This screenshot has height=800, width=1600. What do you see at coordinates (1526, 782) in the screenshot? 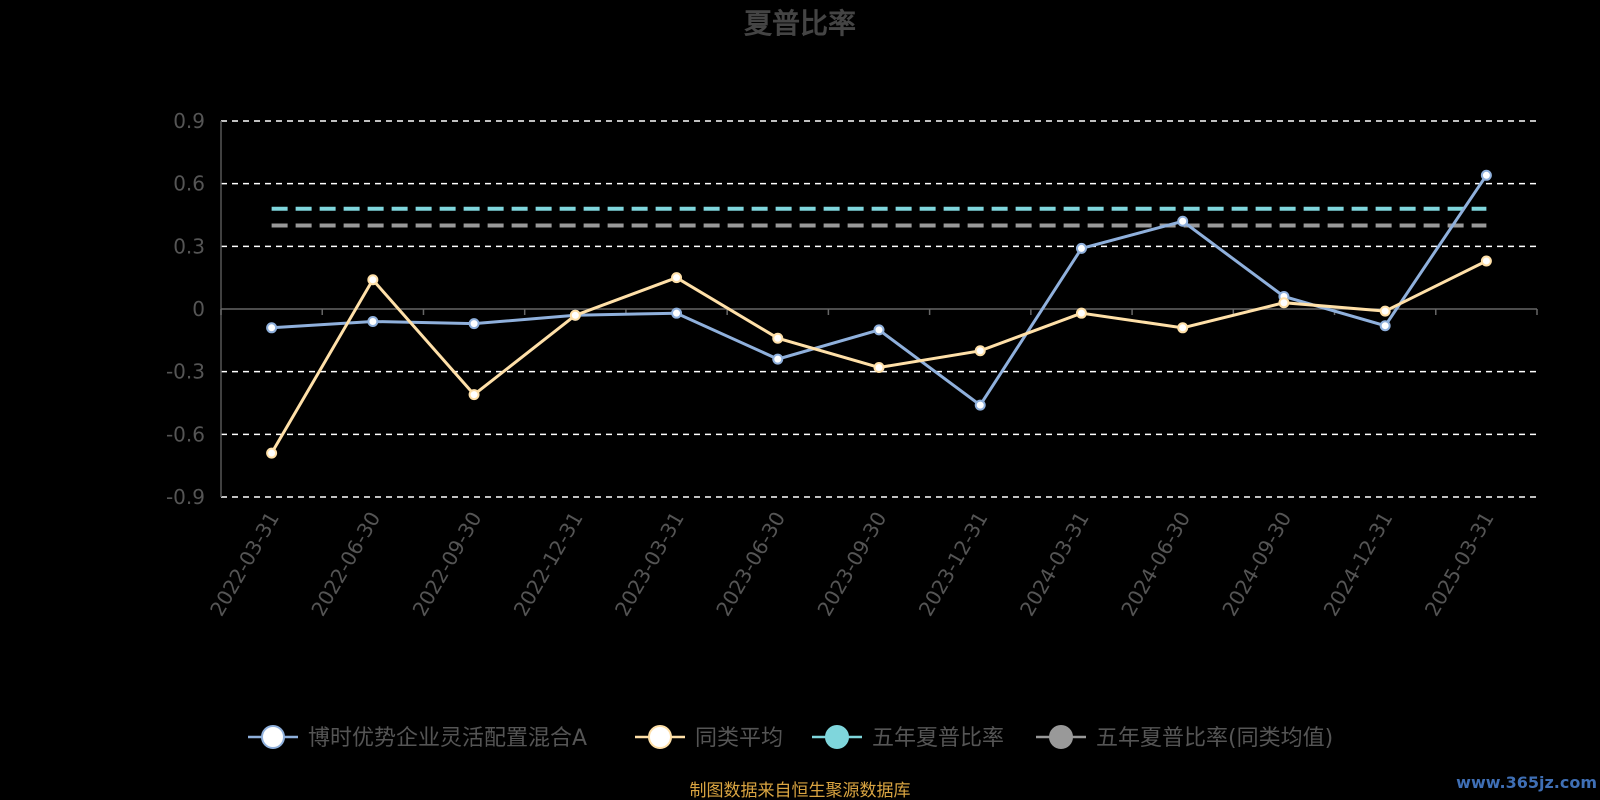
I see `watermark: www.365jz.com` at bounding box center [1526, 782].